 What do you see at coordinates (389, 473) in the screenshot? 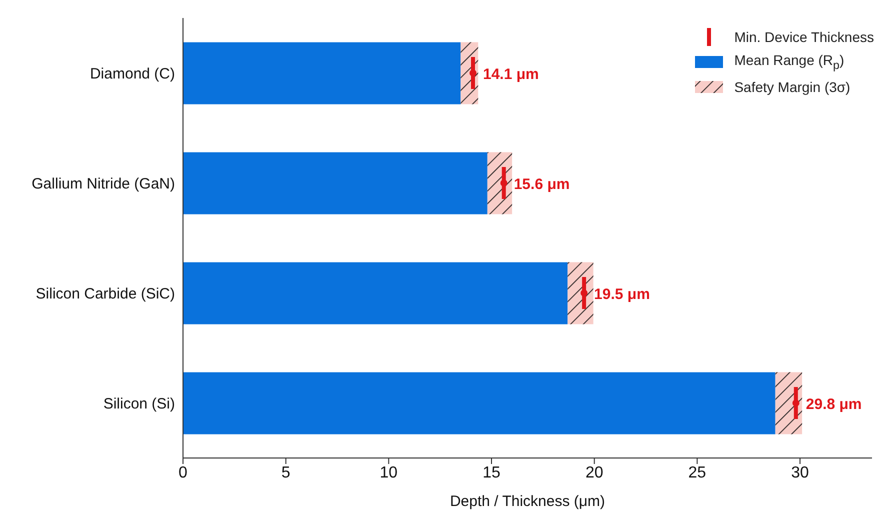
I see `x-tick-label: 10` at bounding box center [389, 473].